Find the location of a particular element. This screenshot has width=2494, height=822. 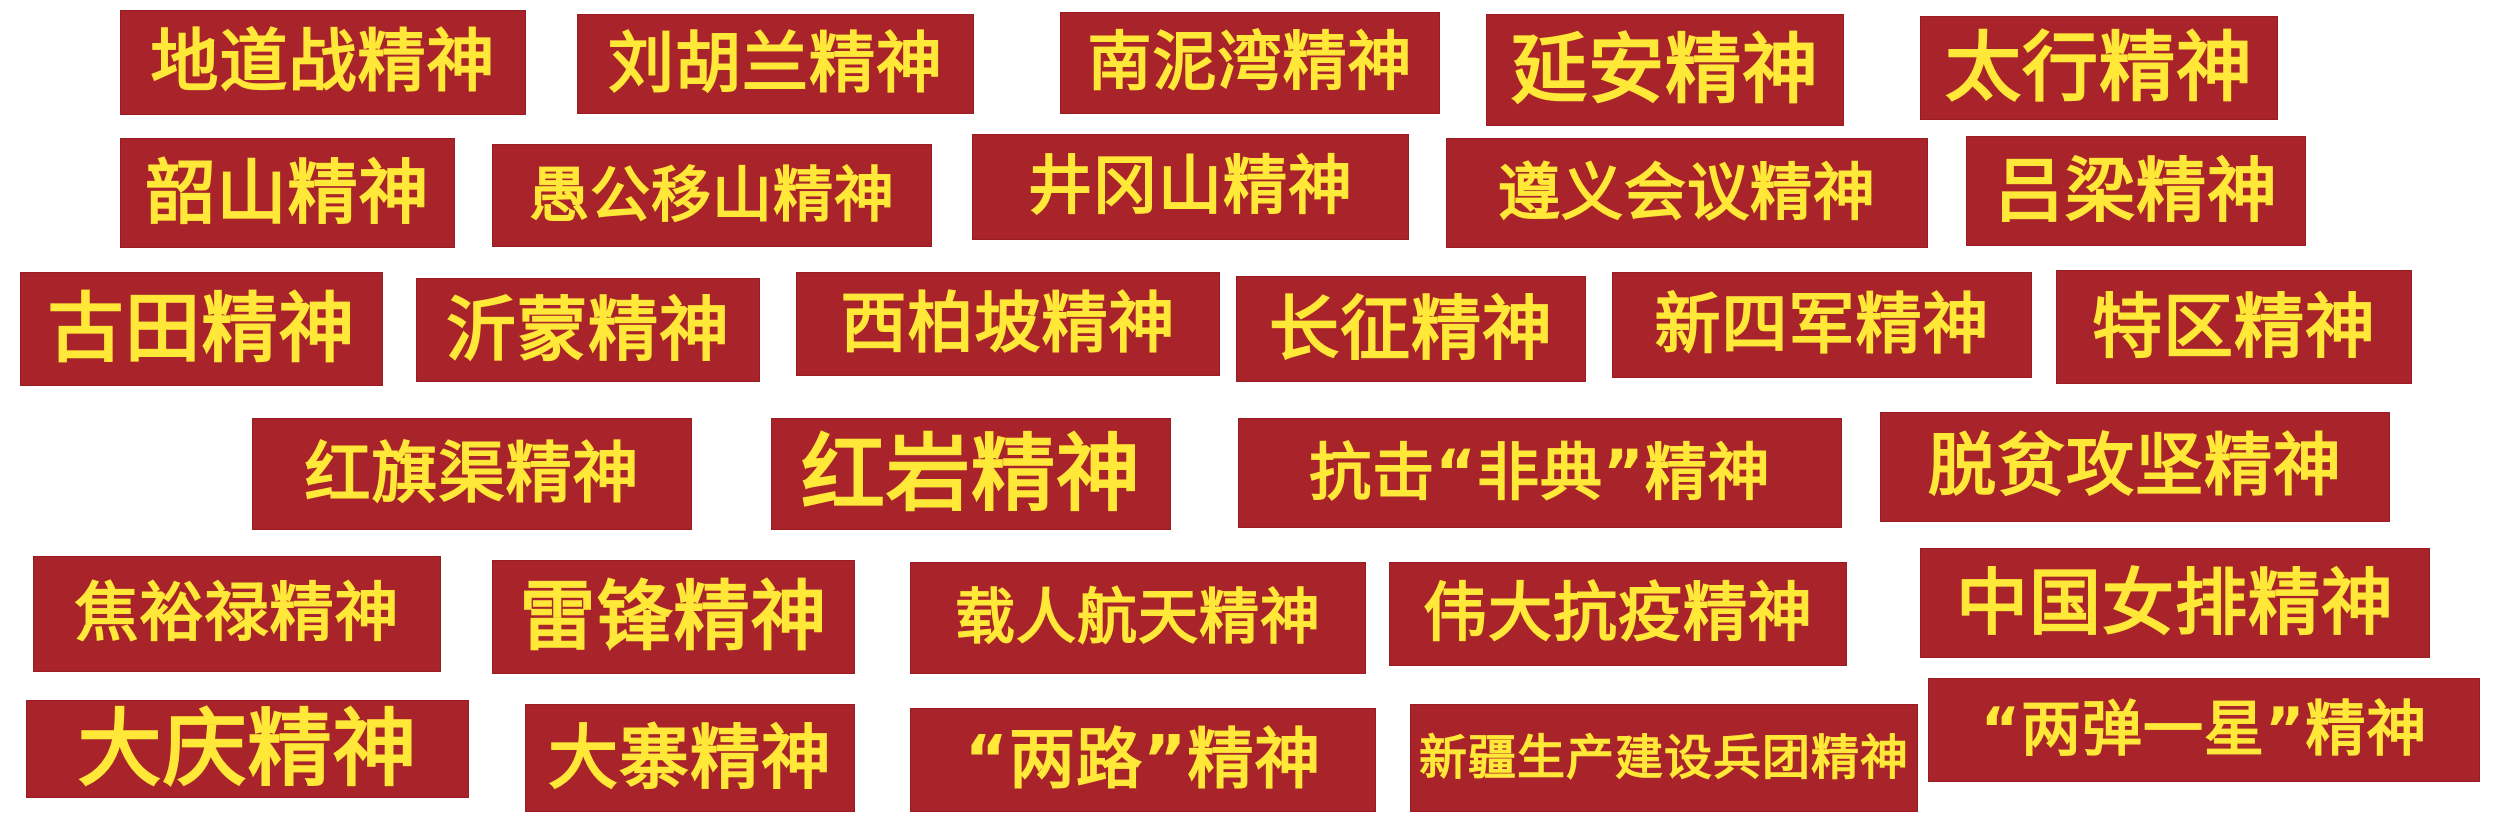

banner-xinsijun: 新四军精神 is located at coordinates (1822, 325).